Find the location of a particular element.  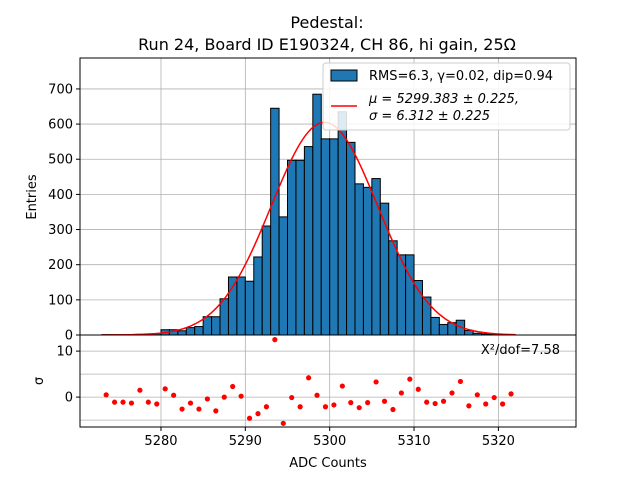

histogram-y-ticks: 0 100 200 300 400 500 600 700 is located at coordinates (64, 213).